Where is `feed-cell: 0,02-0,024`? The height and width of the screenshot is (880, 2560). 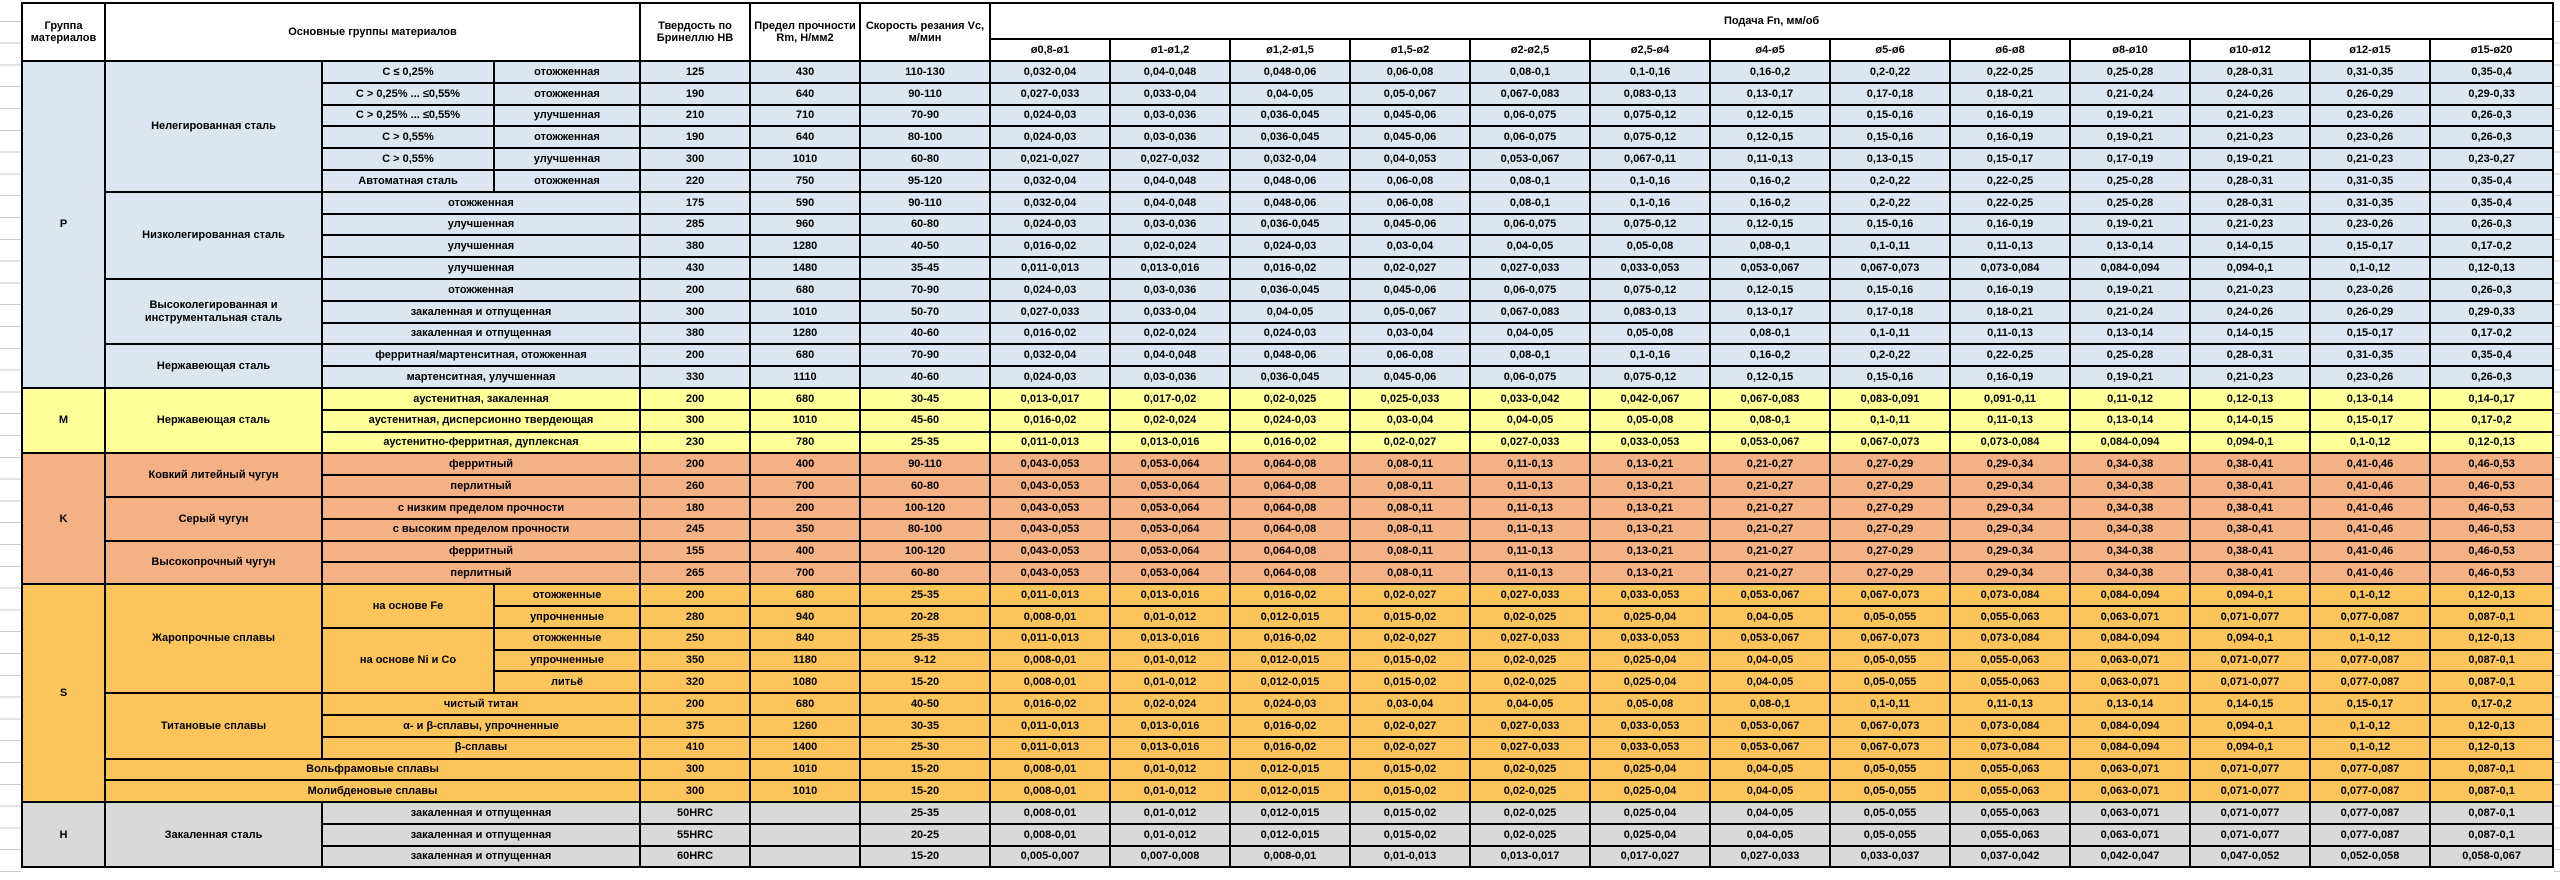 feed-cell: 0,02-0,024 is located at coordinates (1170, 704).